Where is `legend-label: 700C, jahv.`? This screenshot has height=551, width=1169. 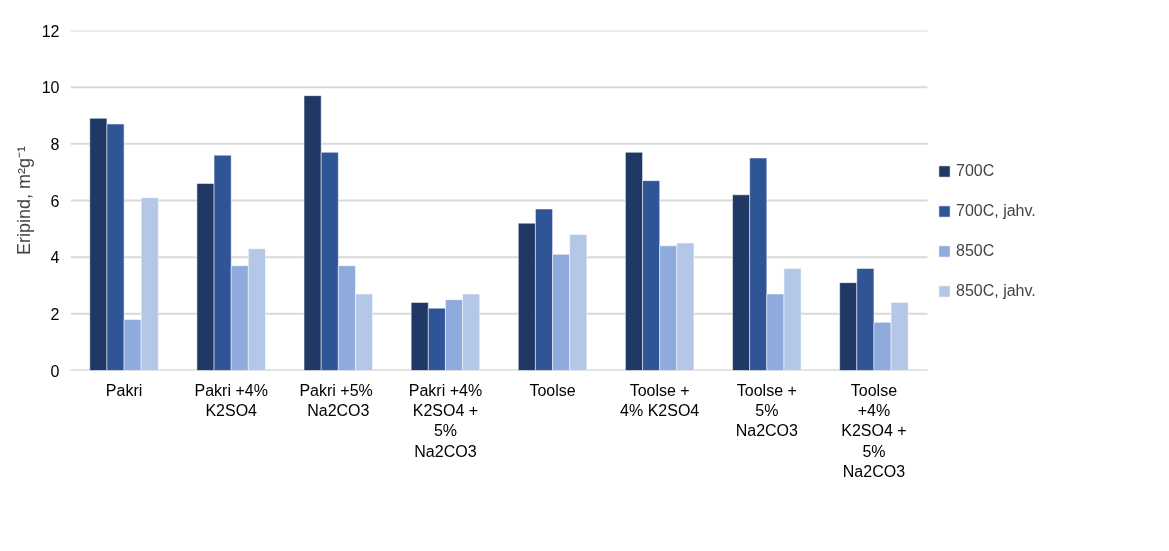 legend-label: 700C, jahv. is located at coordinates (996, 211).